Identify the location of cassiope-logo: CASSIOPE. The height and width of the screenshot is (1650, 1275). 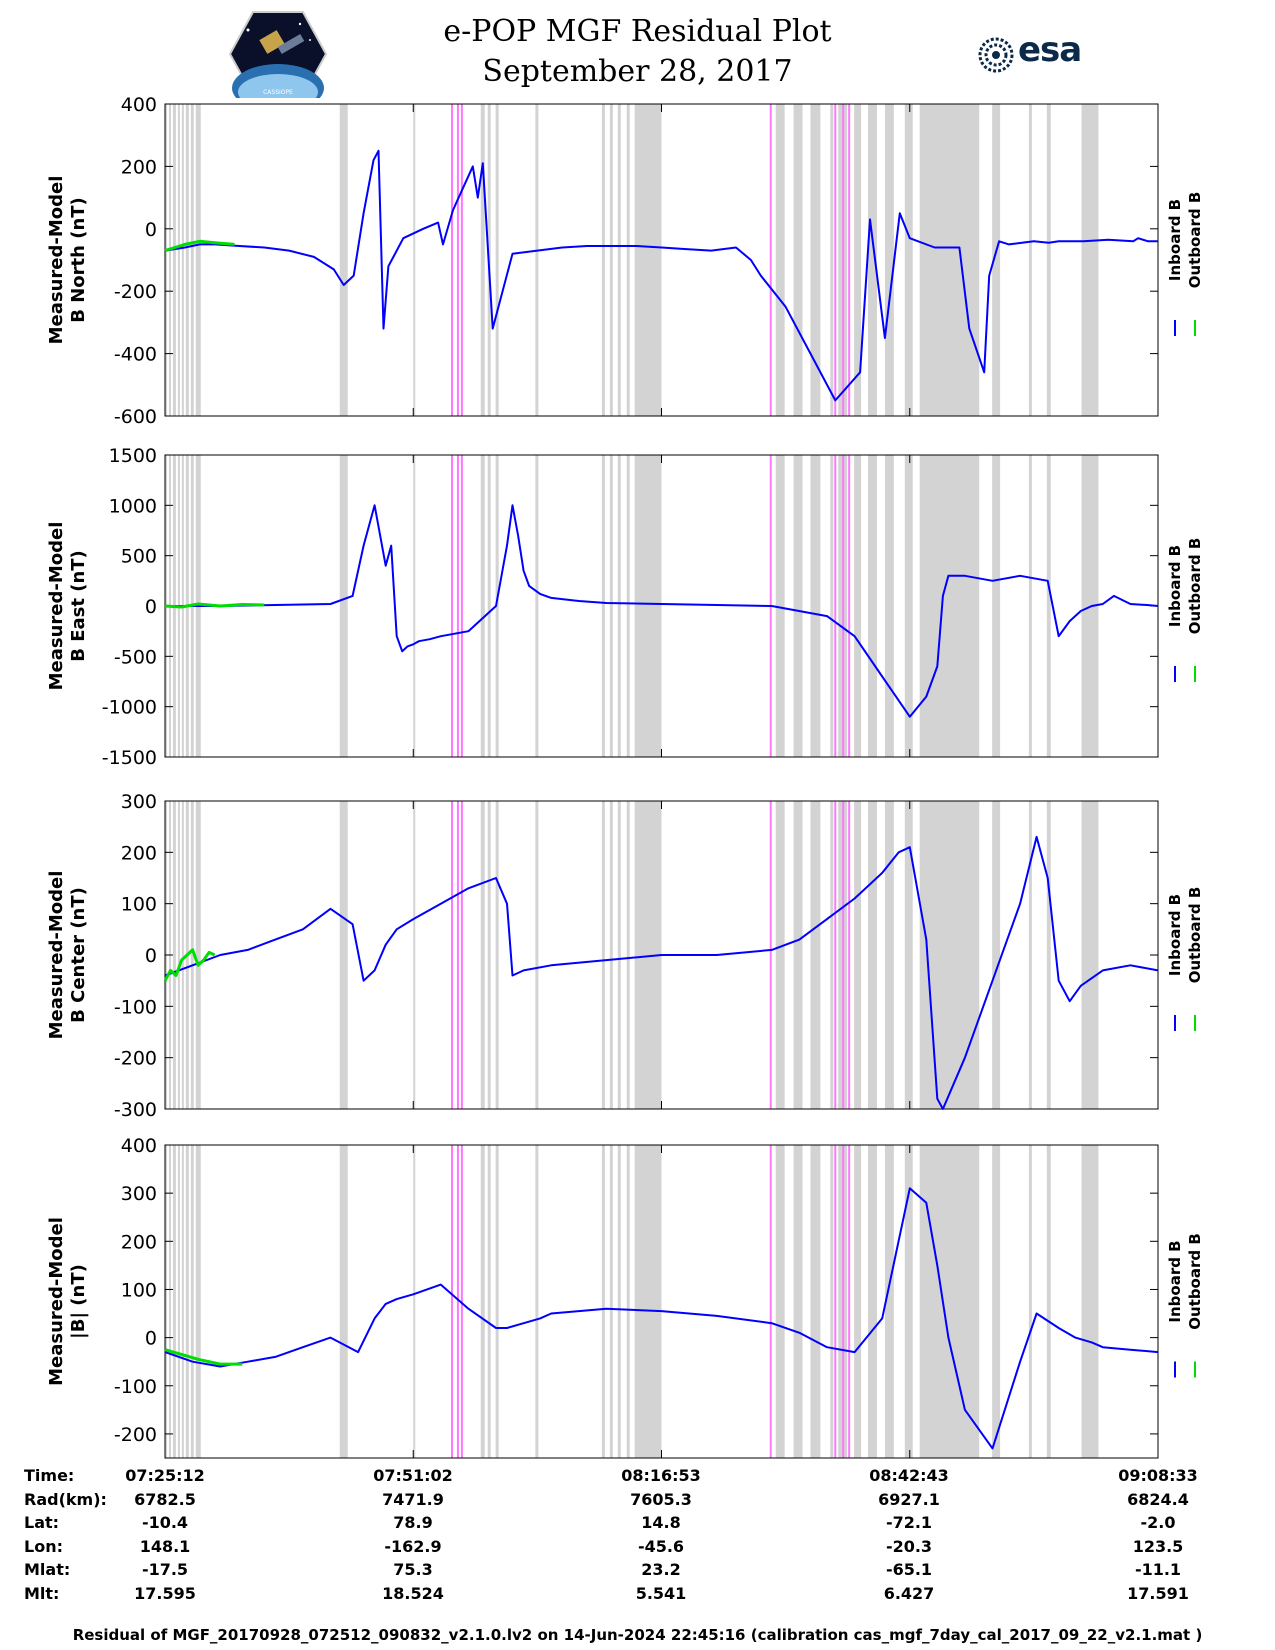
(278, 54).